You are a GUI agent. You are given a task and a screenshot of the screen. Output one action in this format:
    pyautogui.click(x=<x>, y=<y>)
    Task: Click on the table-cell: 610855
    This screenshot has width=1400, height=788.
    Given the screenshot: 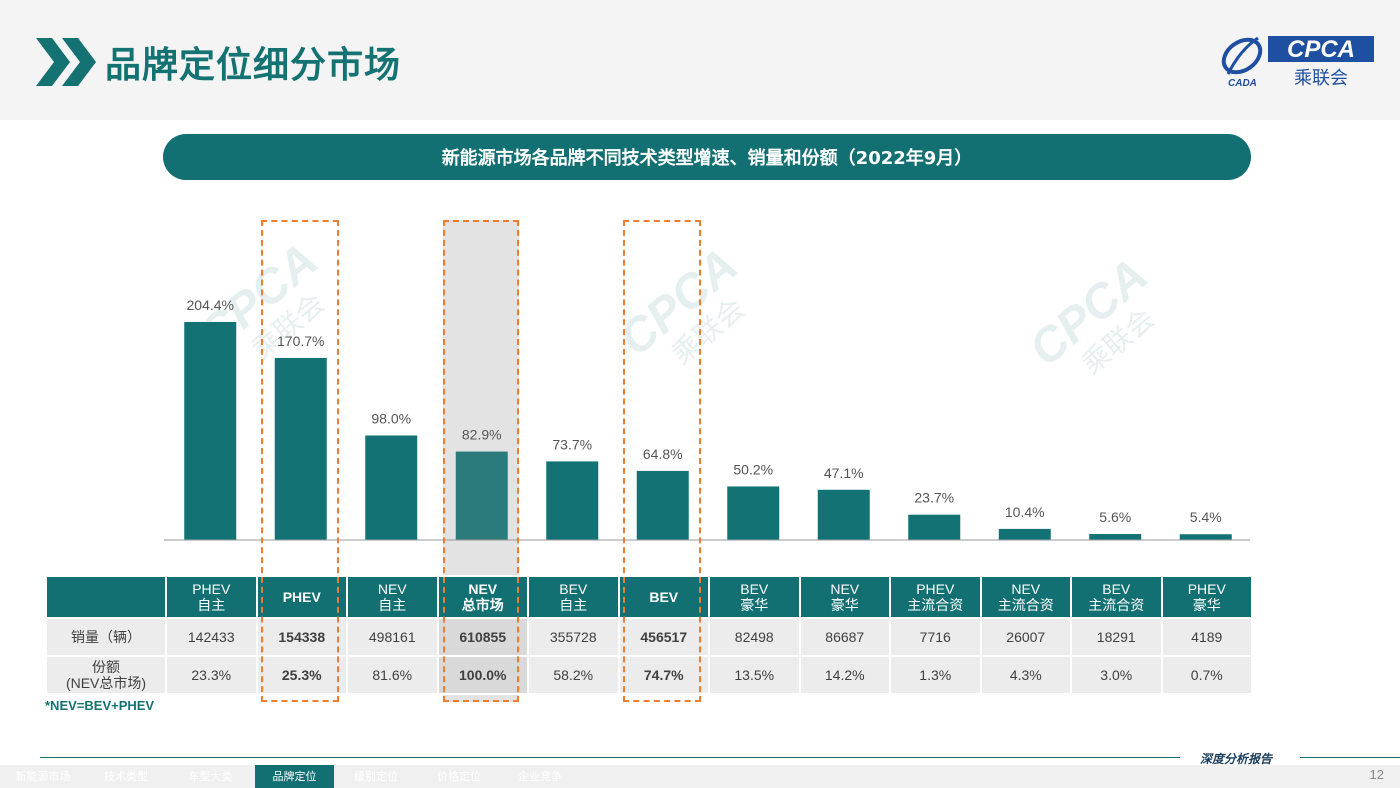 What is the action you would take?
    pyautogui.click(x=482, y=637)
    